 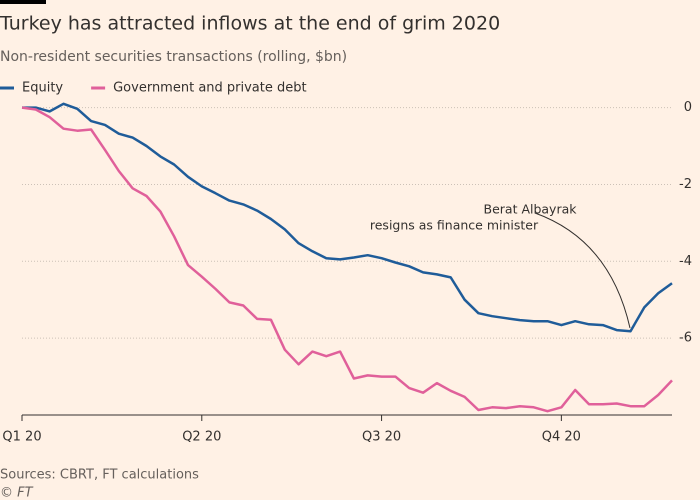 I want to click on x-tick-label: Q3 20, so click(x=381, y=437).